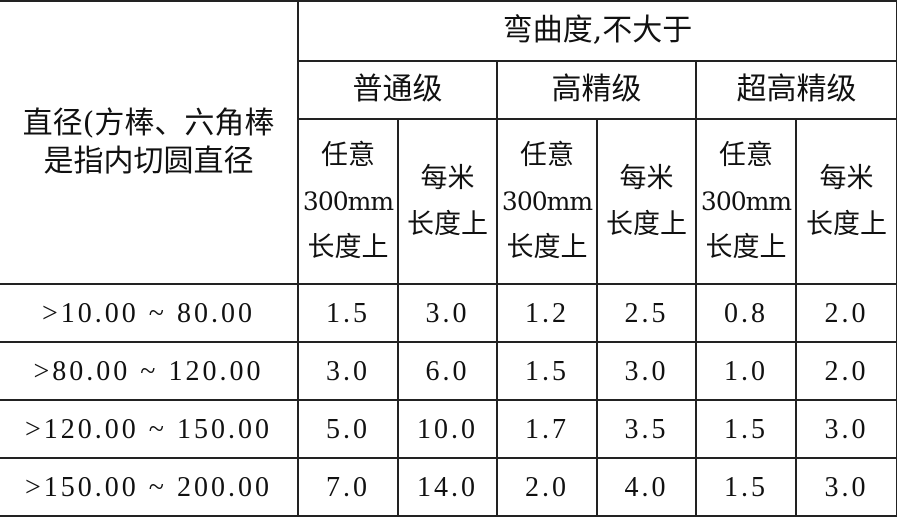 The width and height of the screenshot is (897, 517). I want to click on value-cell: 14.0, so click(447, 487).